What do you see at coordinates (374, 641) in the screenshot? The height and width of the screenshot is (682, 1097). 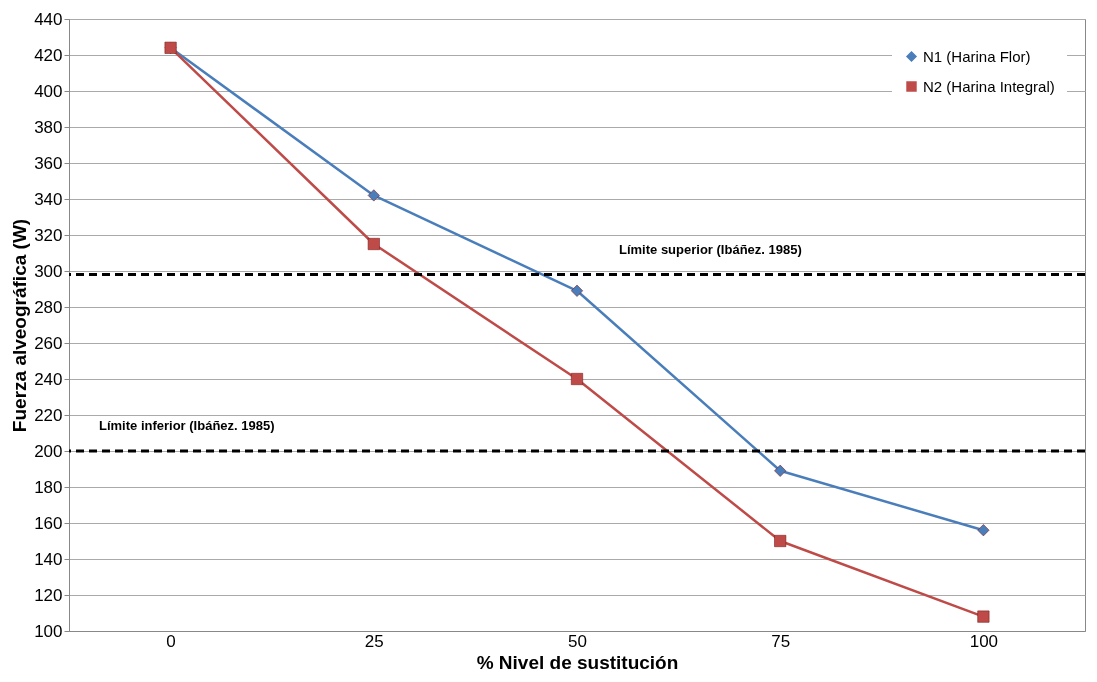 I see `x-tick-label: 25` at bounding box center [374, 641].